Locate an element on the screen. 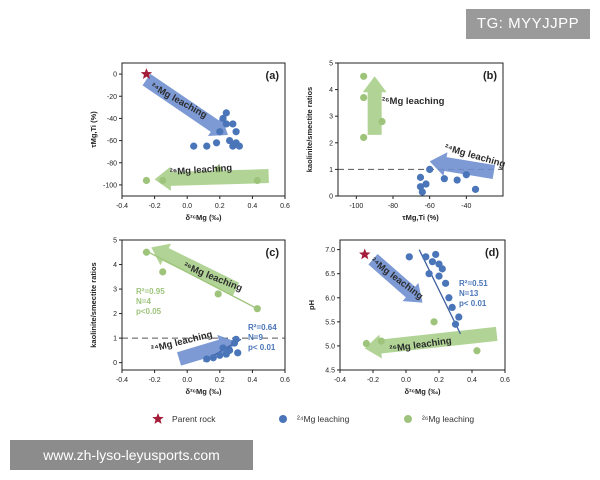 This screenshot has height=480, width=600. y-tick-label: 3 is located at coordinates (331, 117).